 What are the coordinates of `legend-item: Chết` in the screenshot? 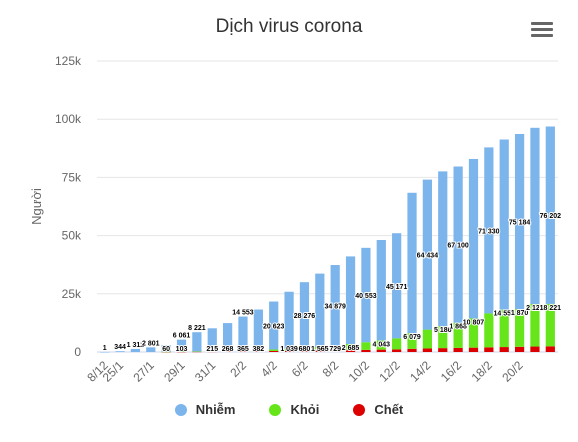 It's located at (378, 409).